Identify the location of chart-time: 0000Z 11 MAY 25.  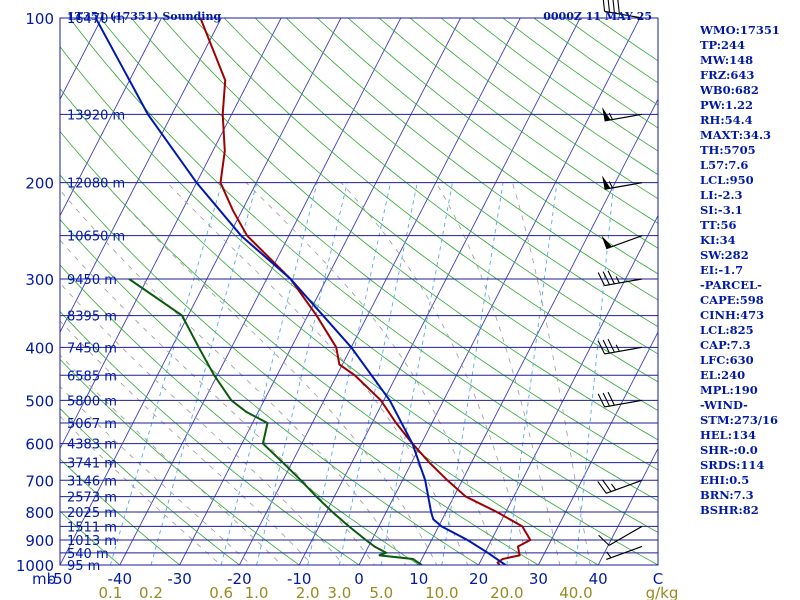
(597, 16).